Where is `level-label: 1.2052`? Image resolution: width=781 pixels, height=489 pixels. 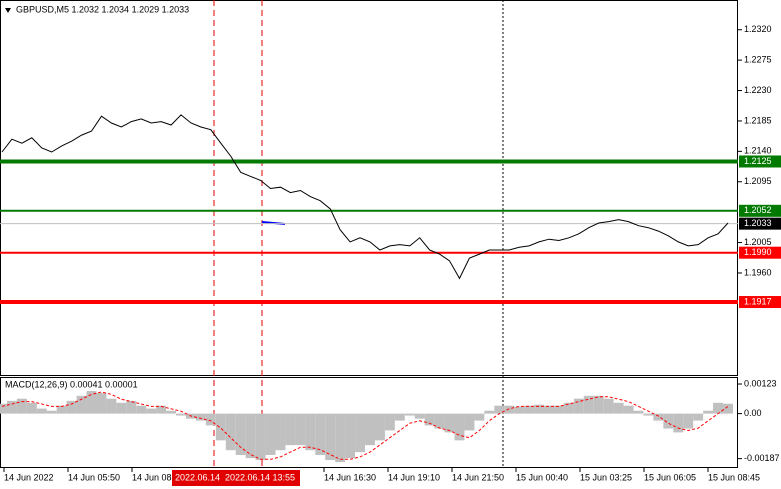 level-label: 1.2052 is located at coordinates (758, 210).